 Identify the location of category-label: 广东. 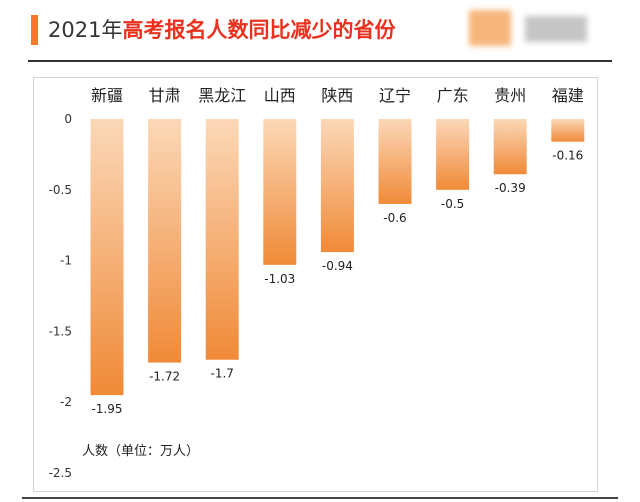
(453, 95).